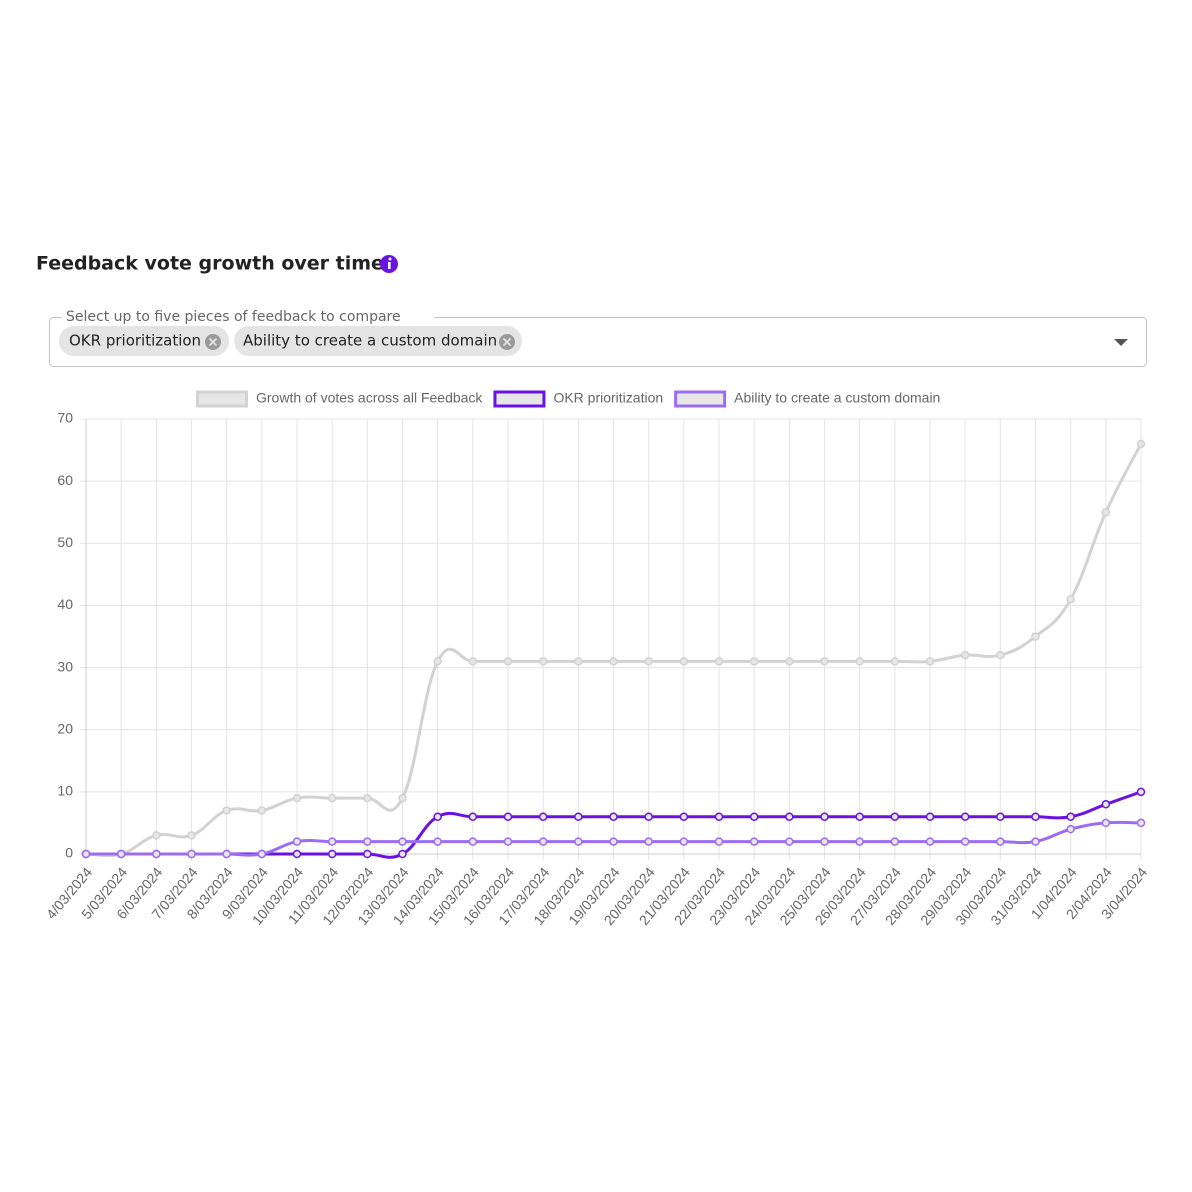 The height and width of the screenshot is (1192, 1192). Describe the element at coordinates (1121, 342) in the screenshot. I see `dropdown-arrow` at that location.